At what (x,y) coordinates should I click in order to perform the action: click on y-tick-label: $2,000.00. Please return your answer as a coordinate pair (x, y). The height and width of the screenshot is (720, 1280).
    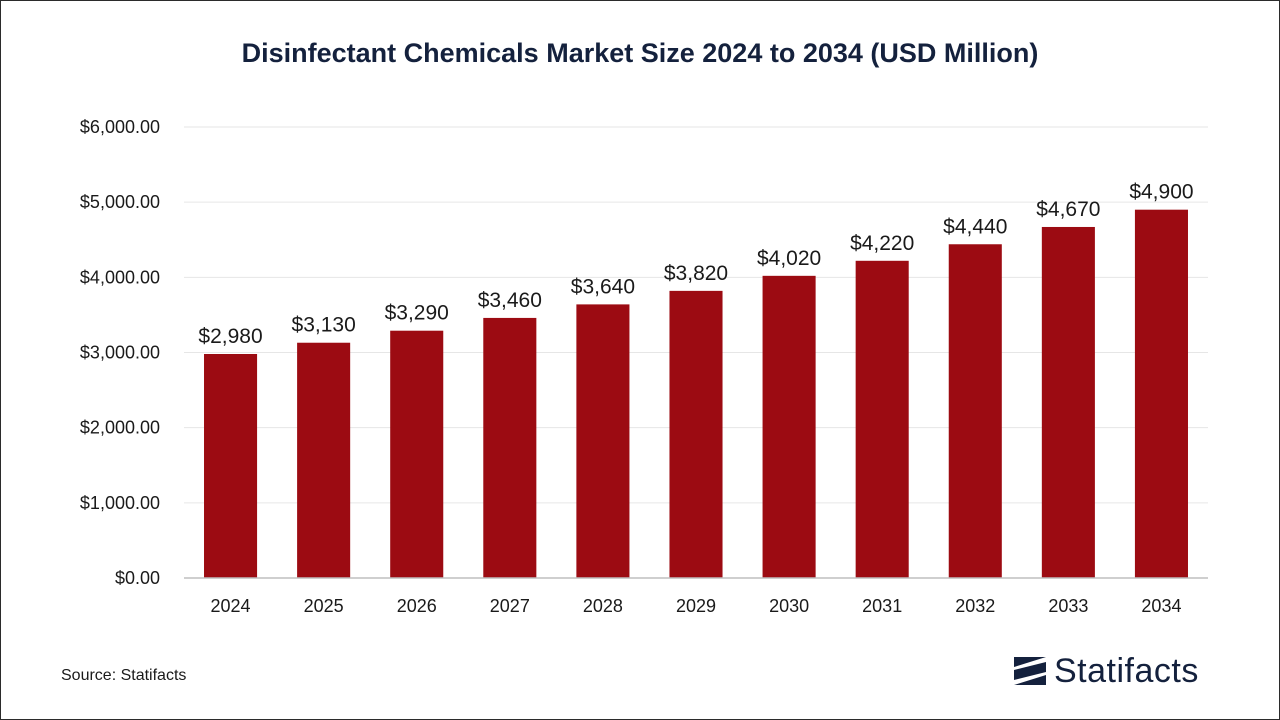
    Looking at the image, I should click on (120, 428).